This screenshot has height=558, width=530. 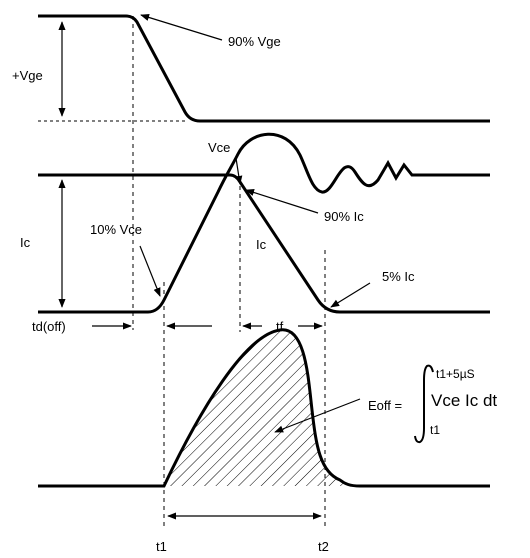 I want to click on integral-lower-limit: t1, so click(x=435, y=430).